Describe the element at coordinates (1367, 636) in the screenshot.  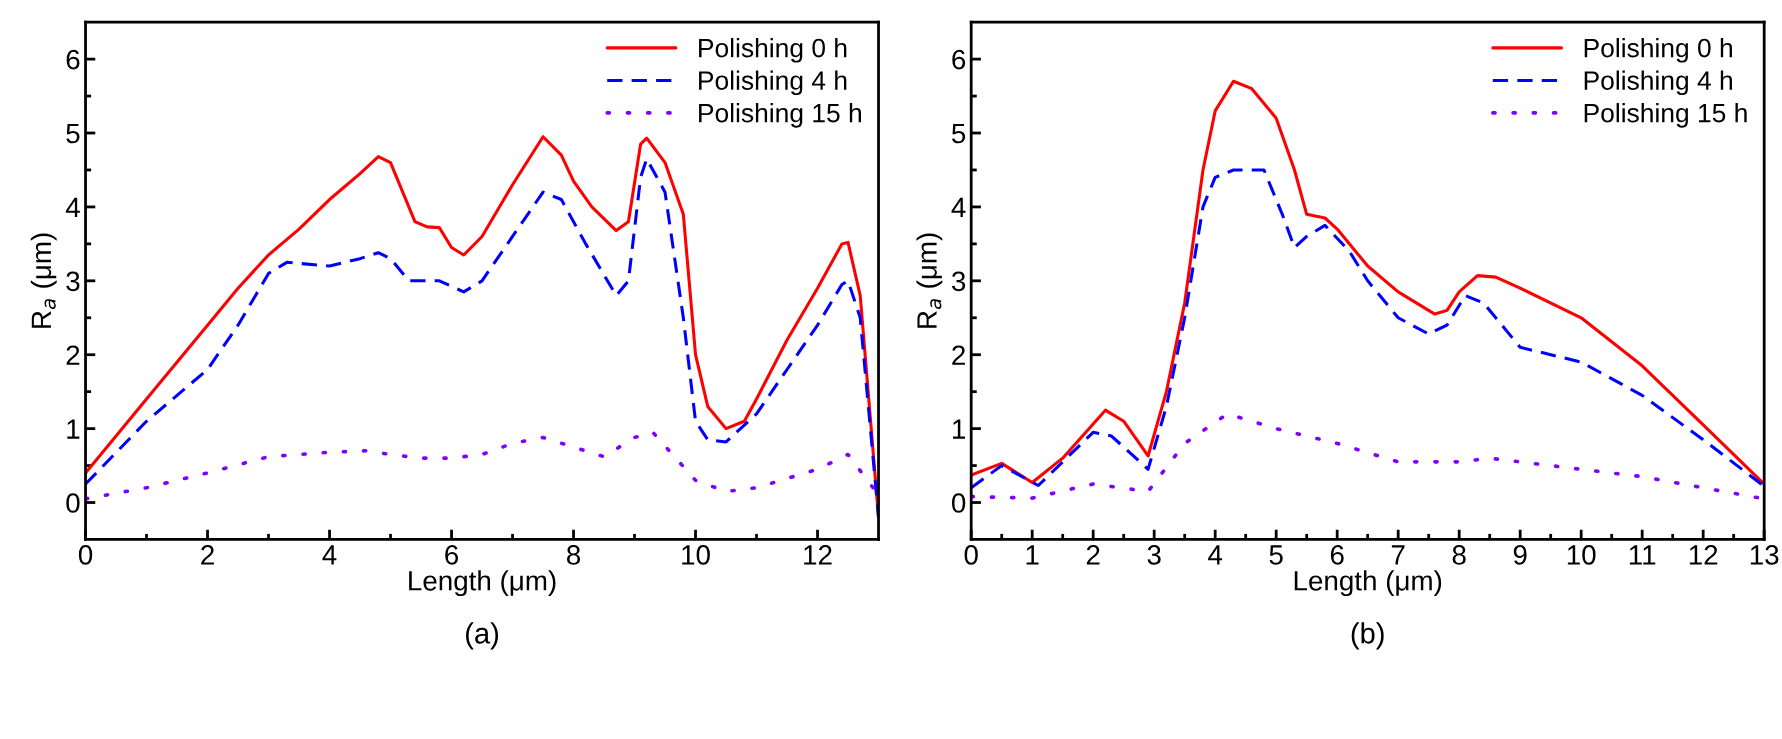
I see `text: (b)` at that location.